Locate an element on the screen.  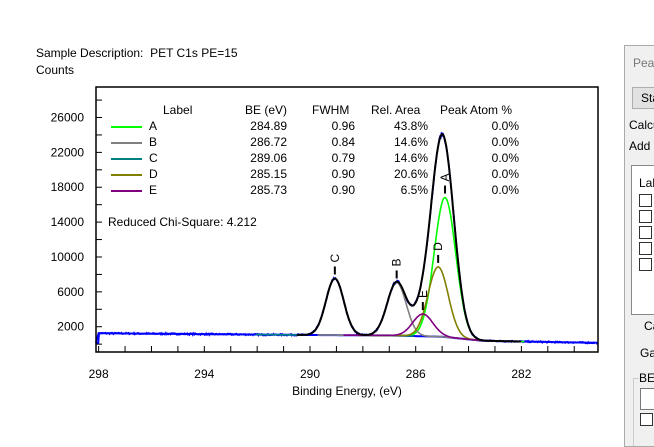
sample-description-label: Sample Description: is located at coordinates (90, 53).